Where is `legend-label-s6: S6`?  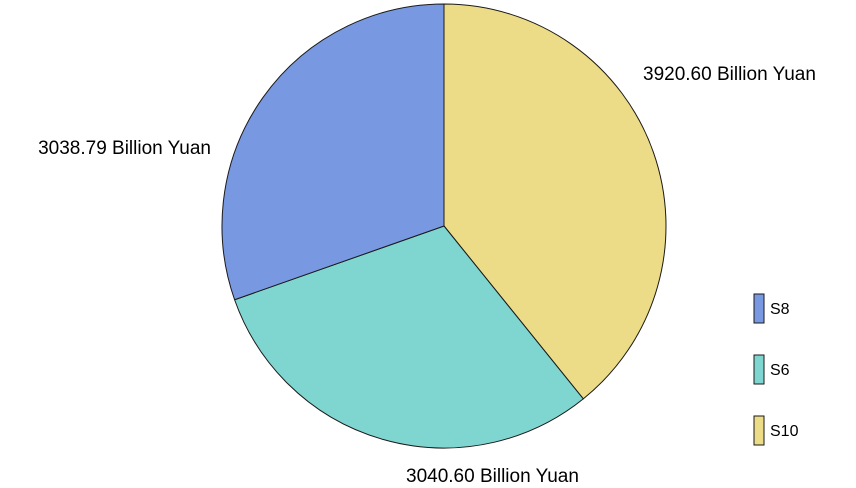
legend-label-s6: S6 is located at coordinates (780, 370).